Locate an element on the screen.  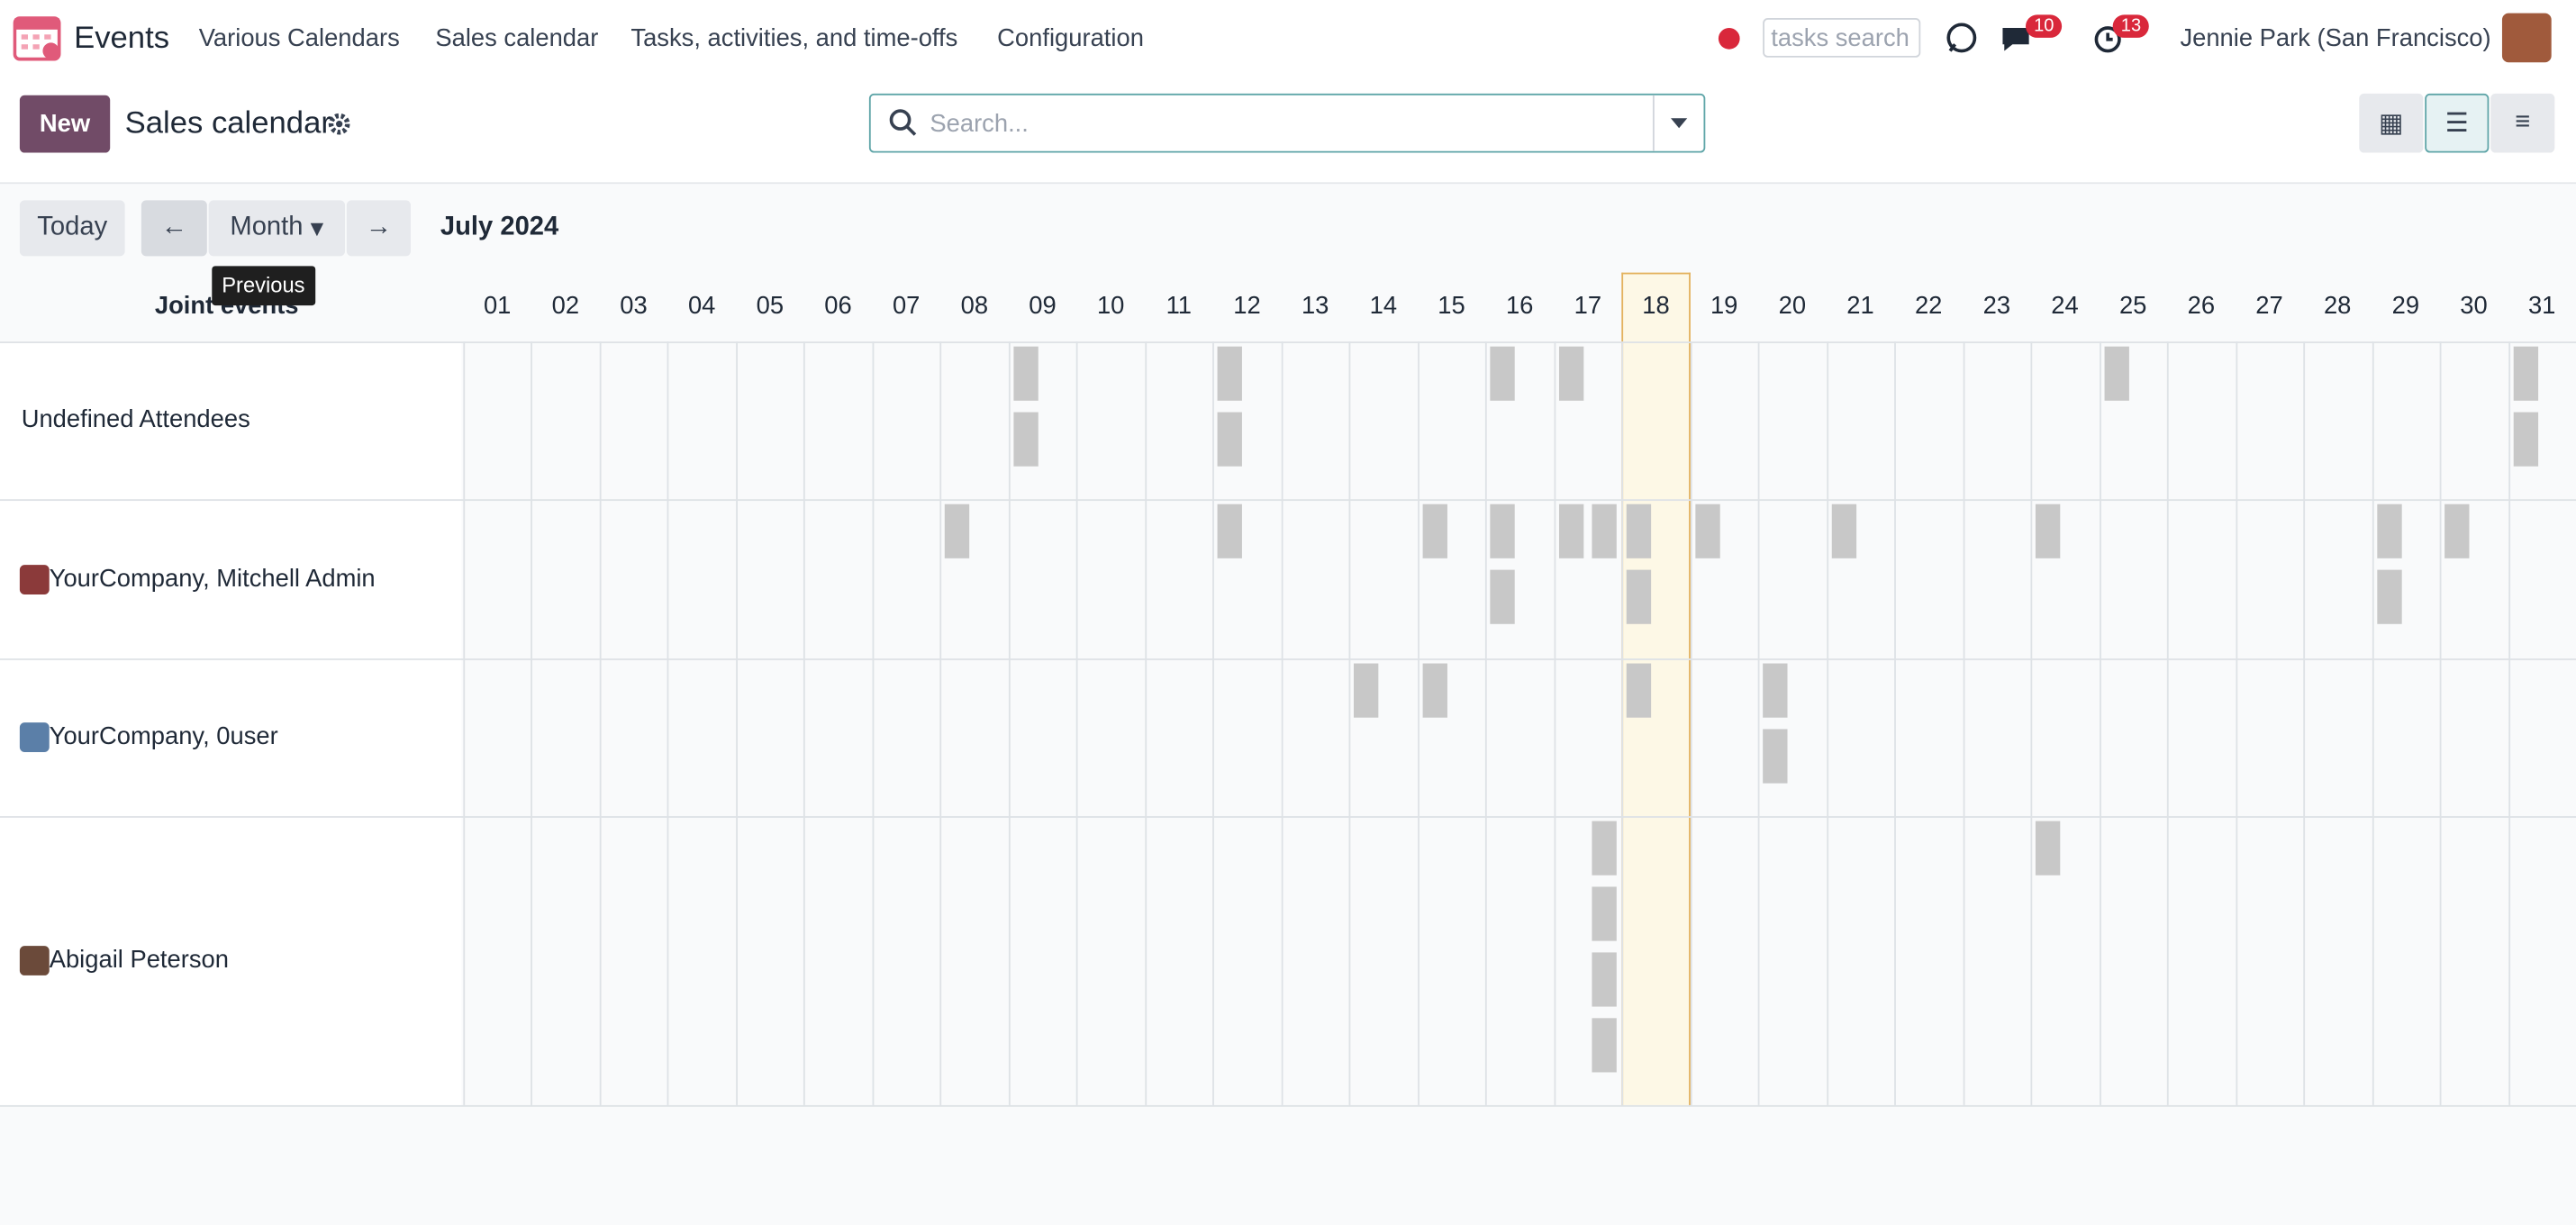
discuss-icon is located at coordinates (1962, 38).